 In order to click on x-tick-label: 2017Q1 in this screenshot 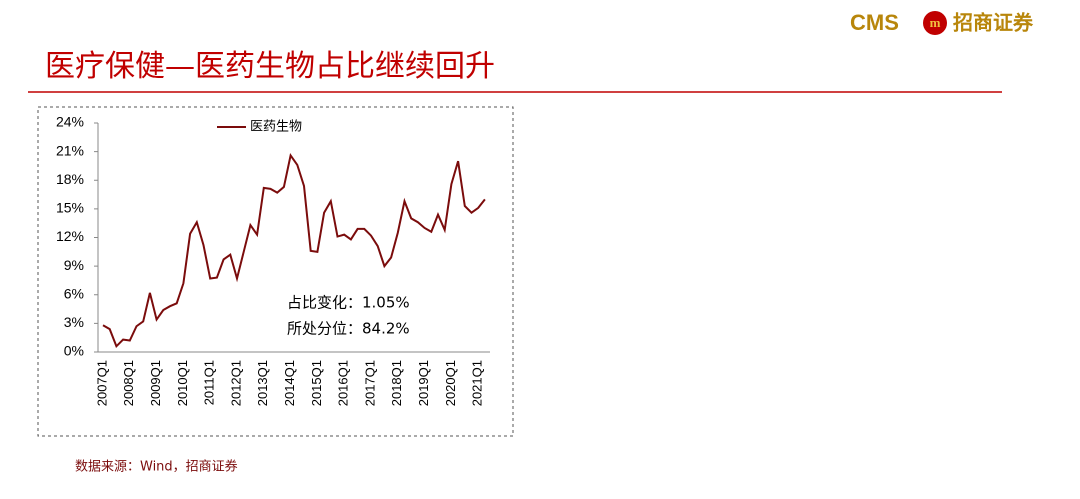, I will do `click(369, 383)`.